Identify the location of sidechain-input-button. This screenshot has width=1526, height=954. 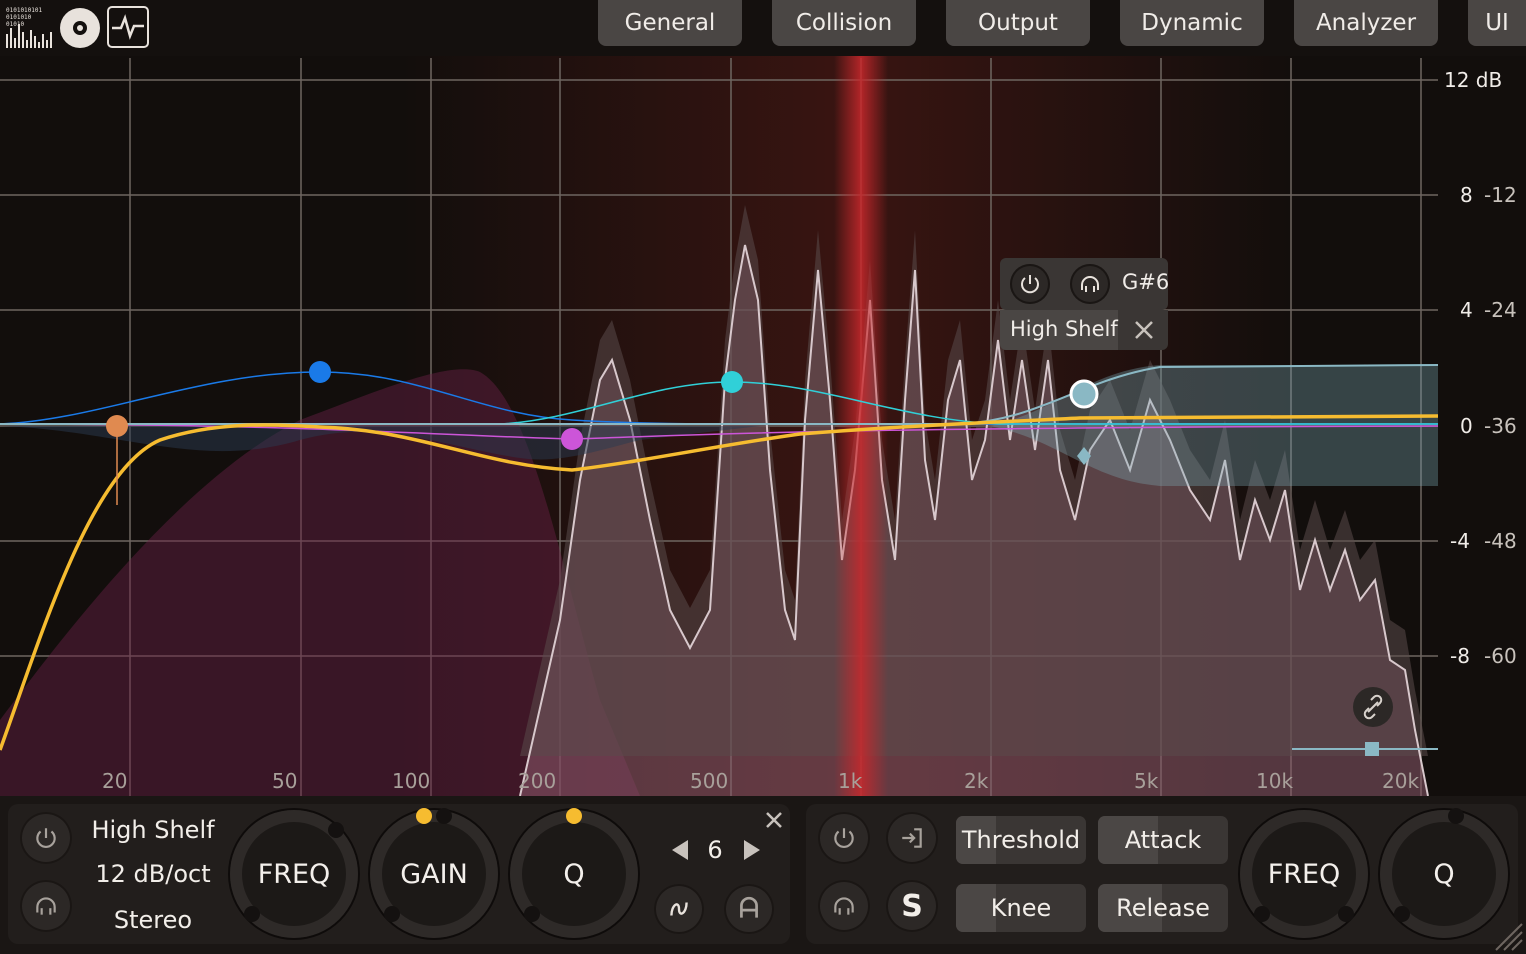
(912, 838).